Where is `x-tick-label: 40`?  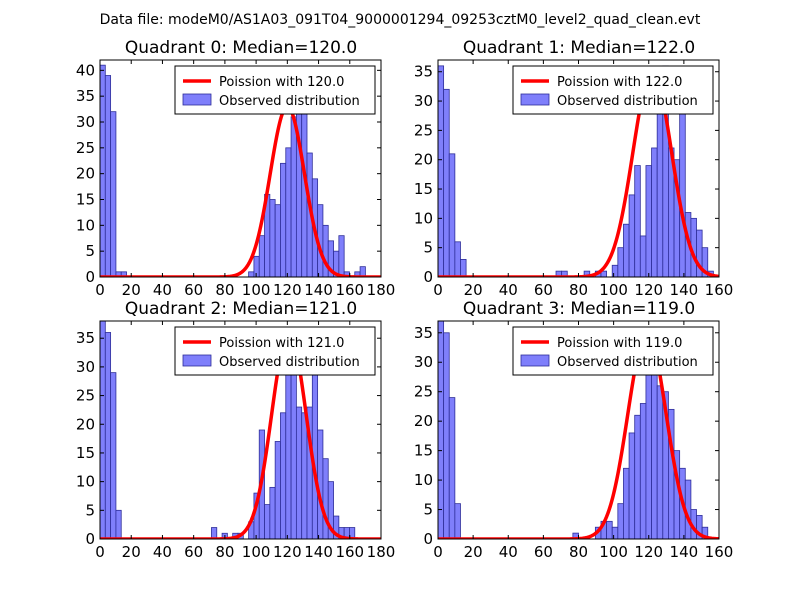 x-tick-label: 40 is located at coordinates (508, 552).